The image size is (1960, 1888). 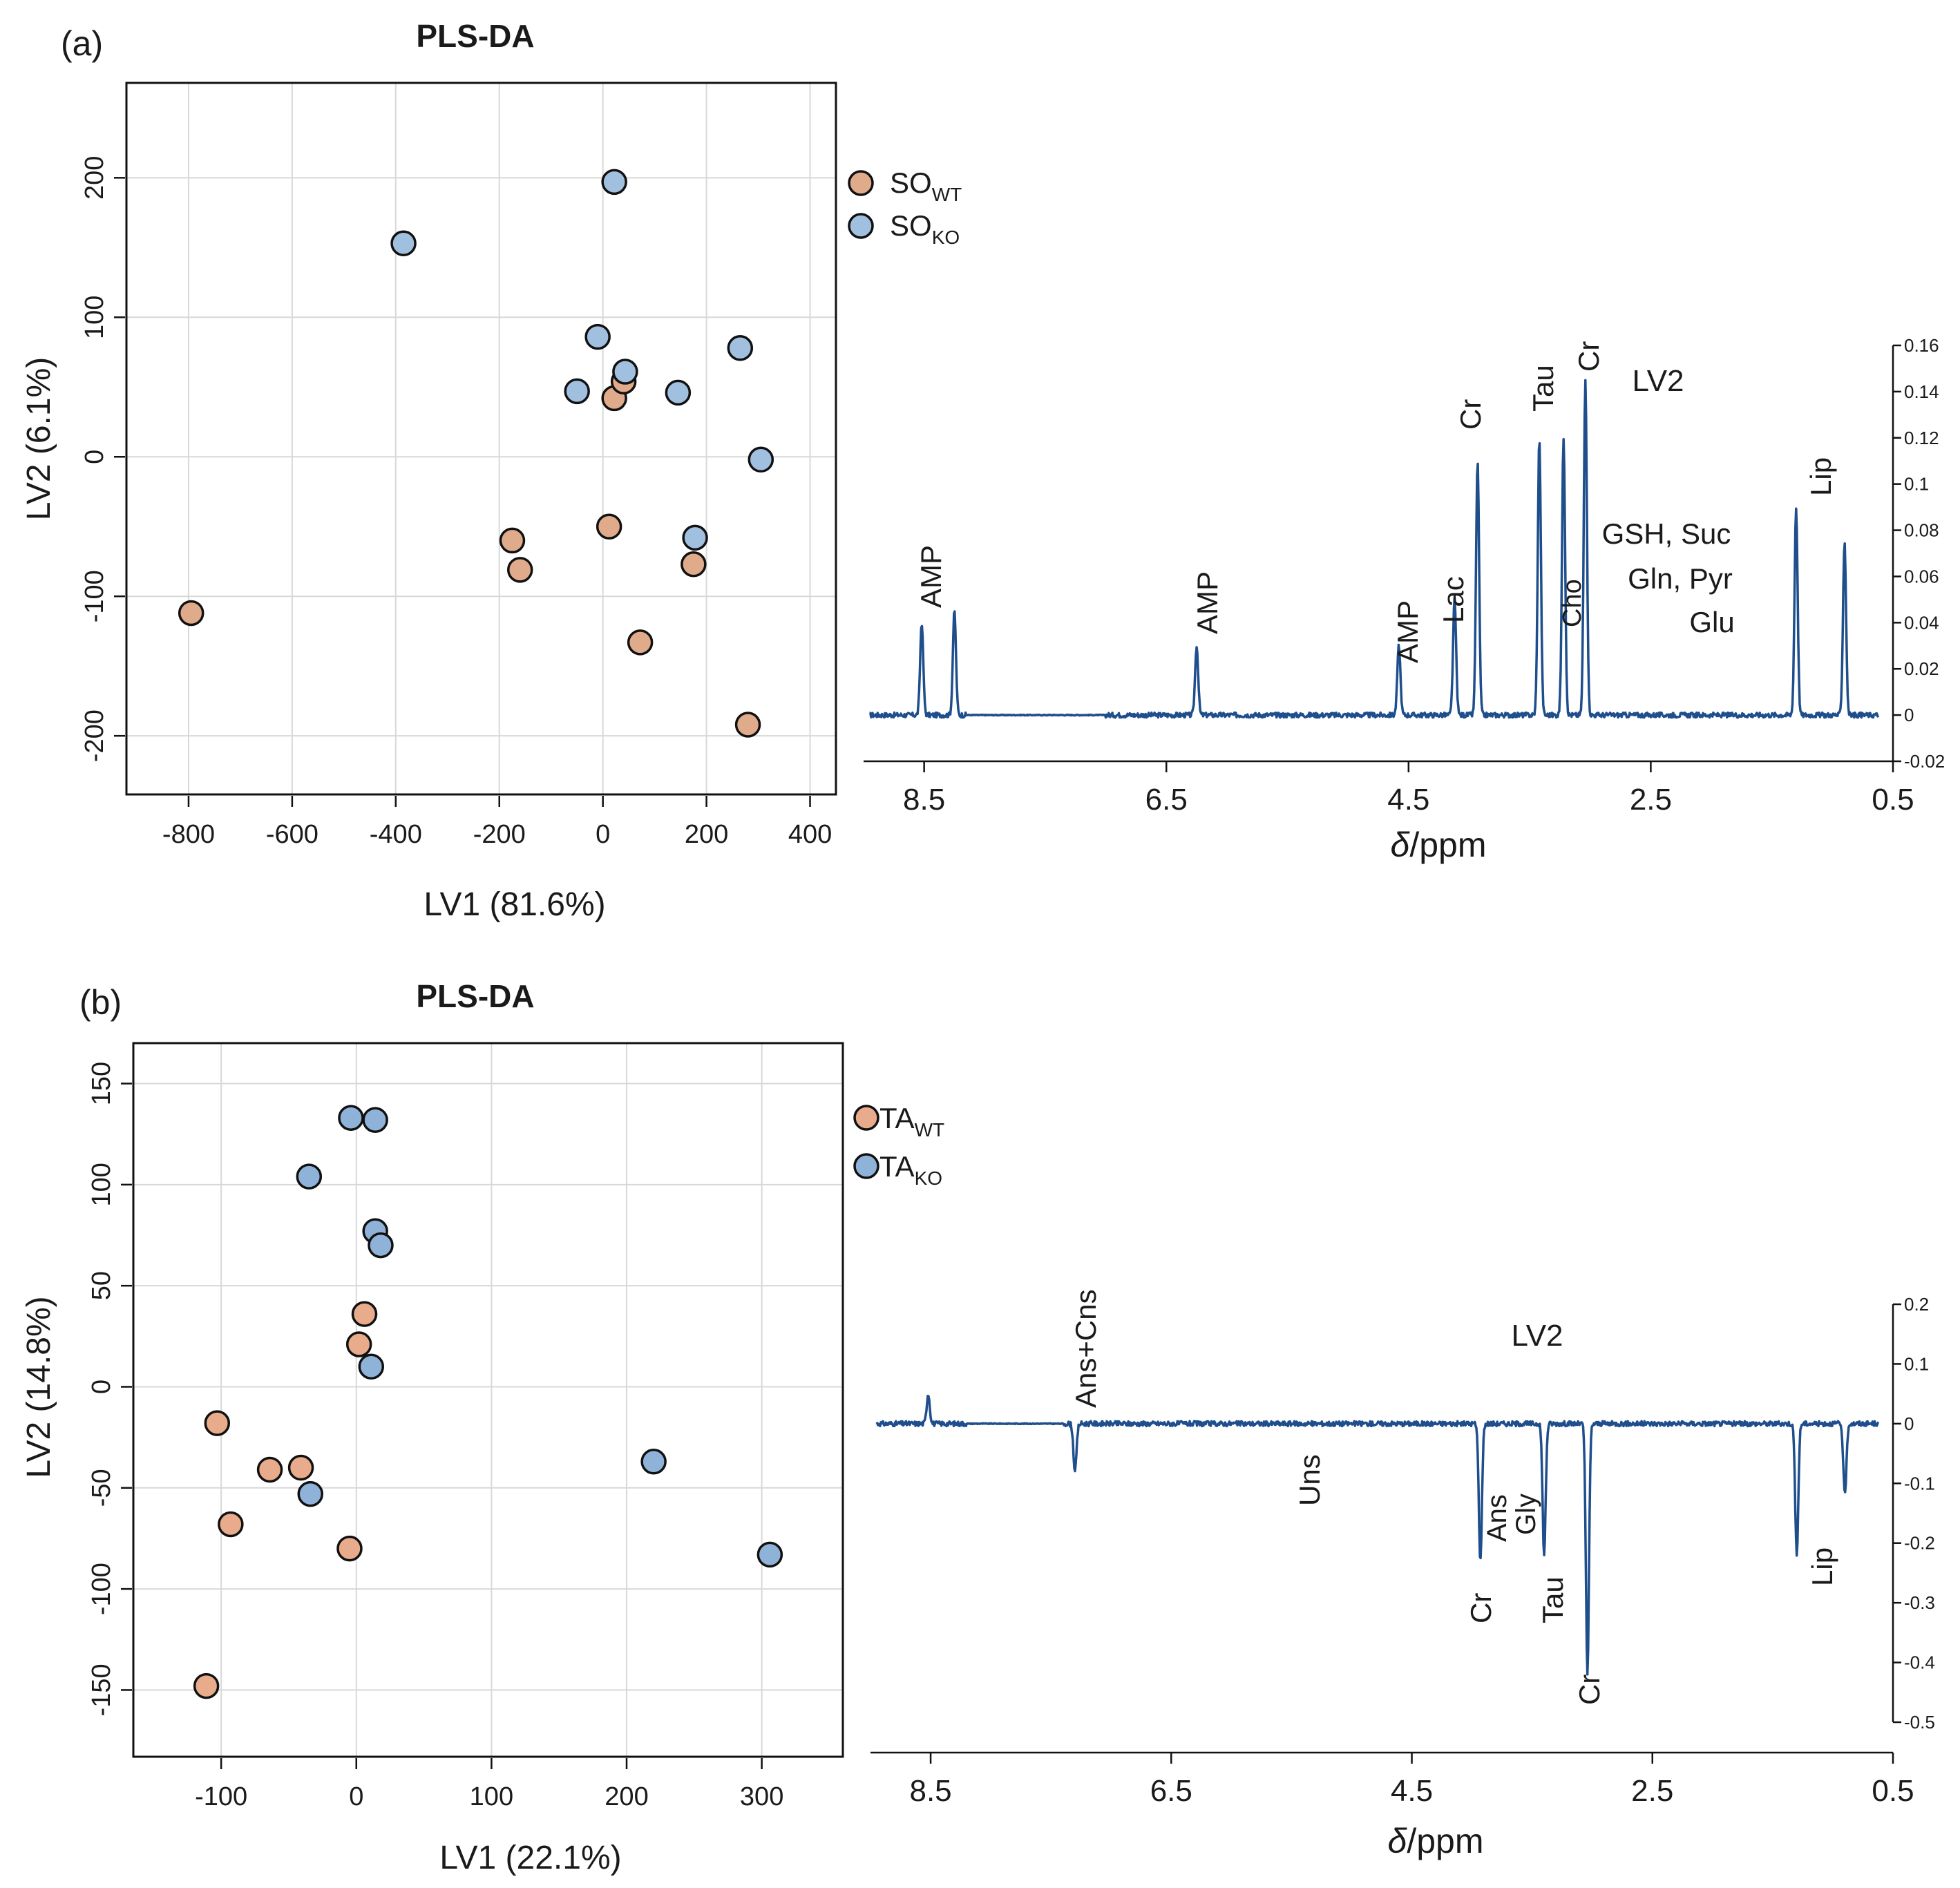 What do you see at coordinates (1919, 1722) in the screenshot?
I see `spectrum-b-ytick-label: -0.5` at bounding box center [1919, 1722].